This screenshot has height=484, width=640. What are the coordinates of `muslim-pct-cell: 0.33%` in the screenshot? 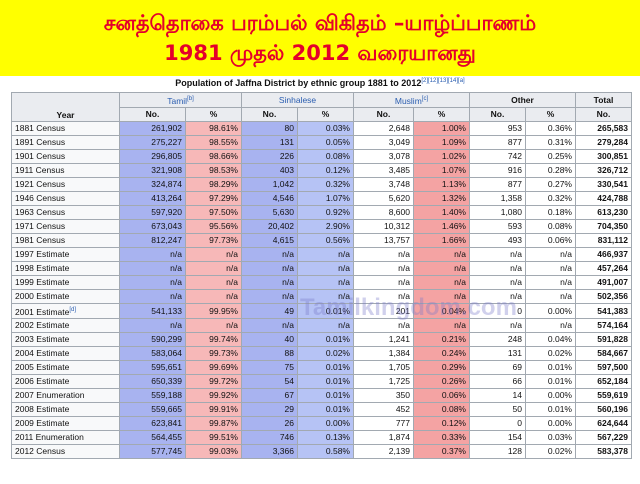 It's located at (441, 437).